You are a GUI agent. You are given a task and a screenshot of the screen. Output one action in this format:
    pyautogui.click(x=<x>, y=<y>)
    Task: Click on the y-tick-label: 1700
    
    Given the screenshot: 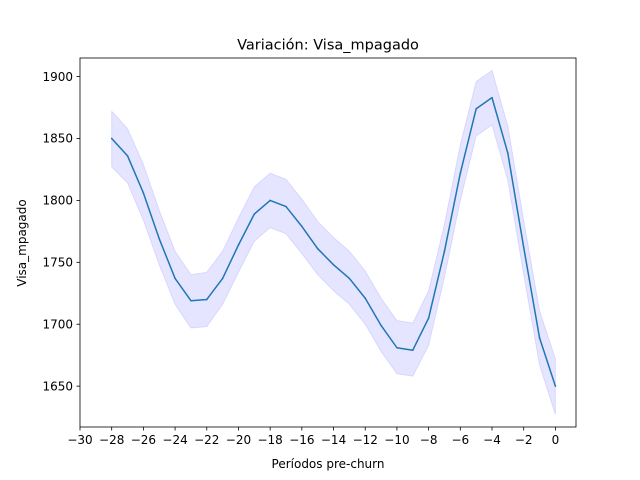 What is the action you would take?
    pyautogui.click(x=57, y=324)
    